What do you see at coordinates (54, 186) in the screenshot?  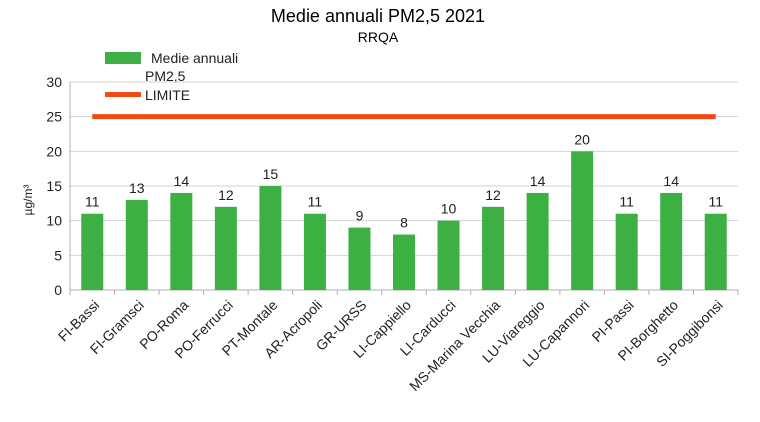 I see `y-tick-label: 15` at bounding box center [54, 186].